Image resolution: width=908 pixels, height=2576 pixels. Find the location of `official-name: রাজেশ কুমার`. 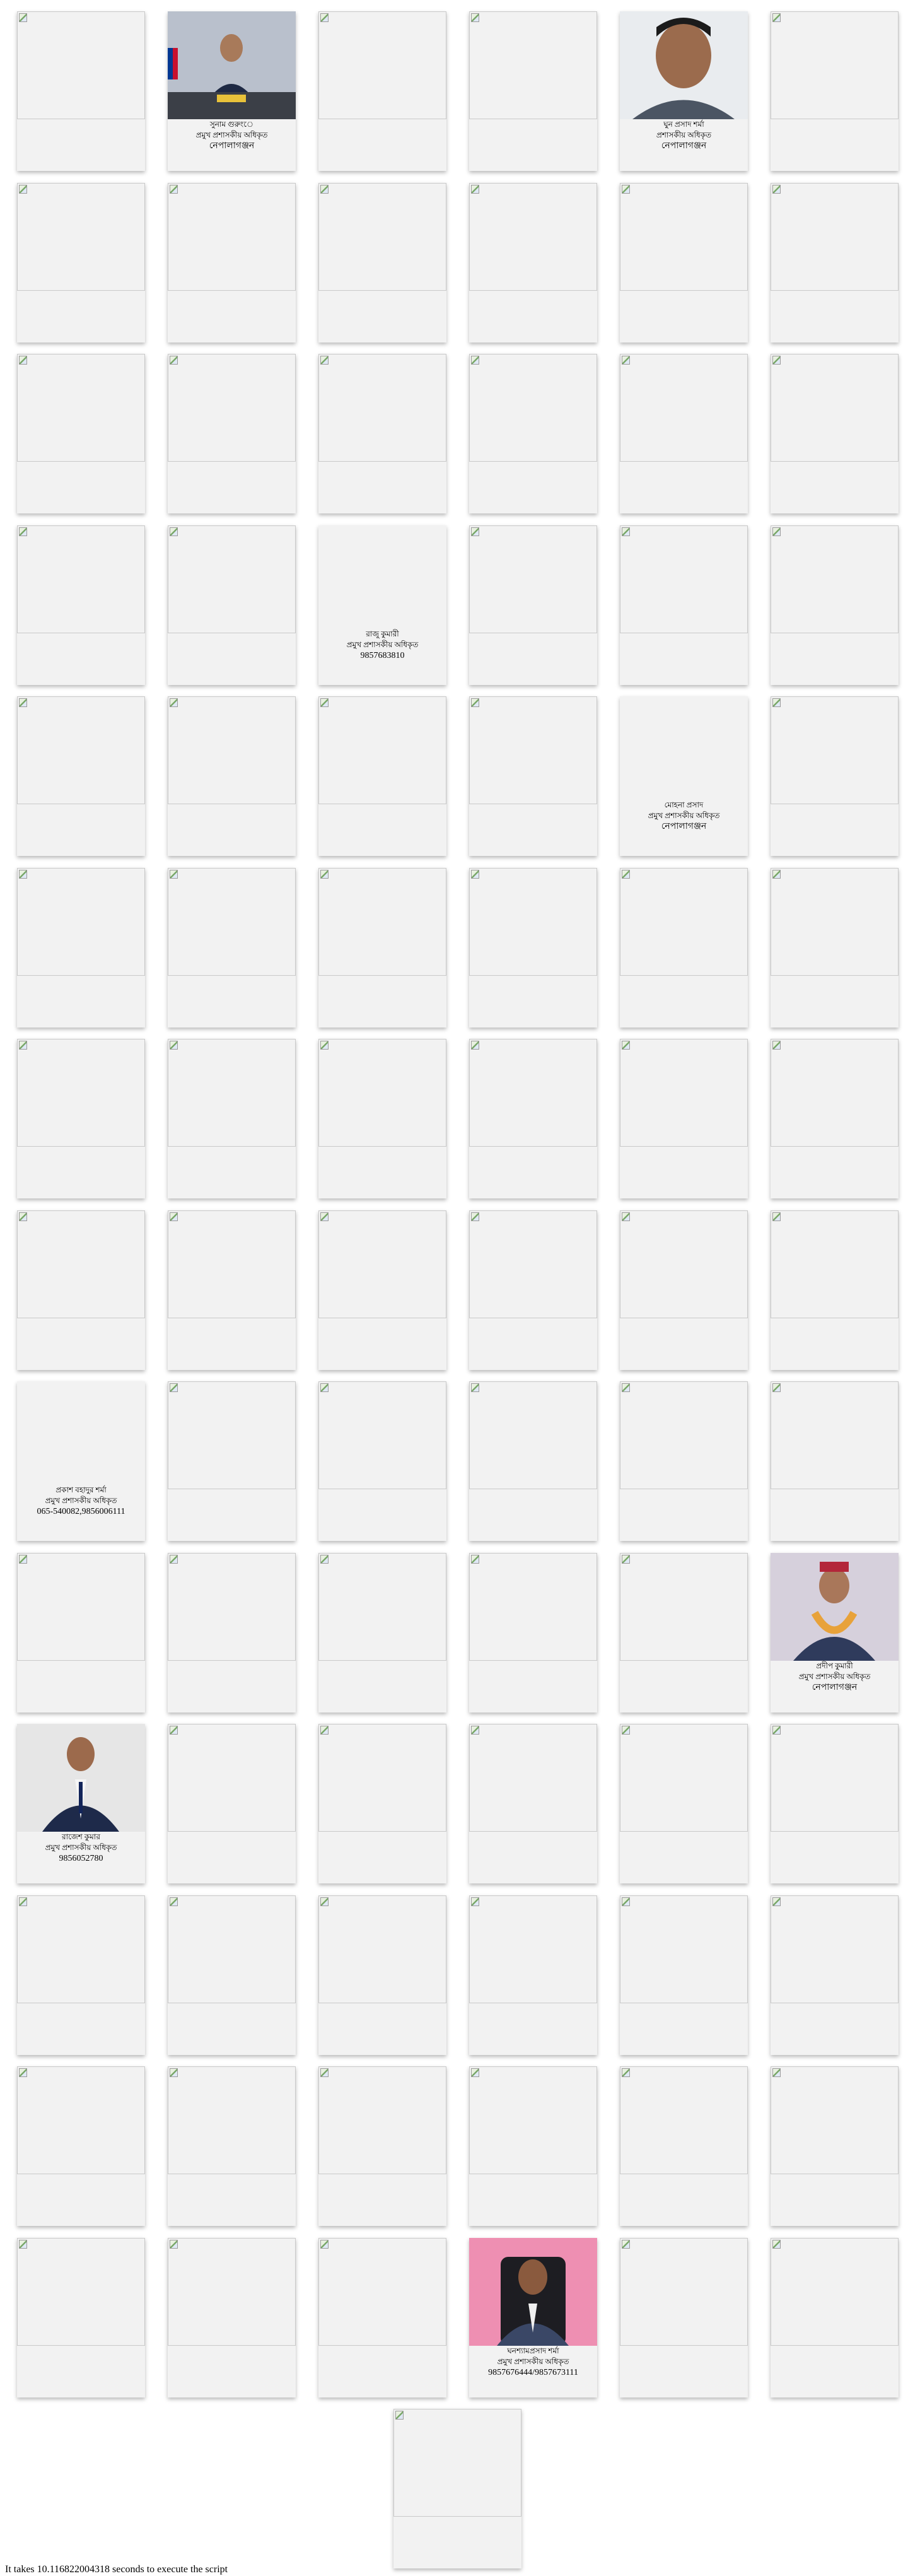

official-name: রাজেশ কুমার is located at coordinates (81, 1836).